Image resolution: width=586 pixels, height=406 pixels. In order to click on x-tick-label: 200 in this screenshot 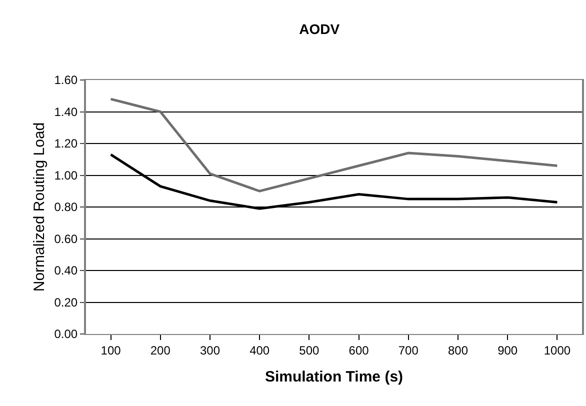, I will do `click(160, 350)`.